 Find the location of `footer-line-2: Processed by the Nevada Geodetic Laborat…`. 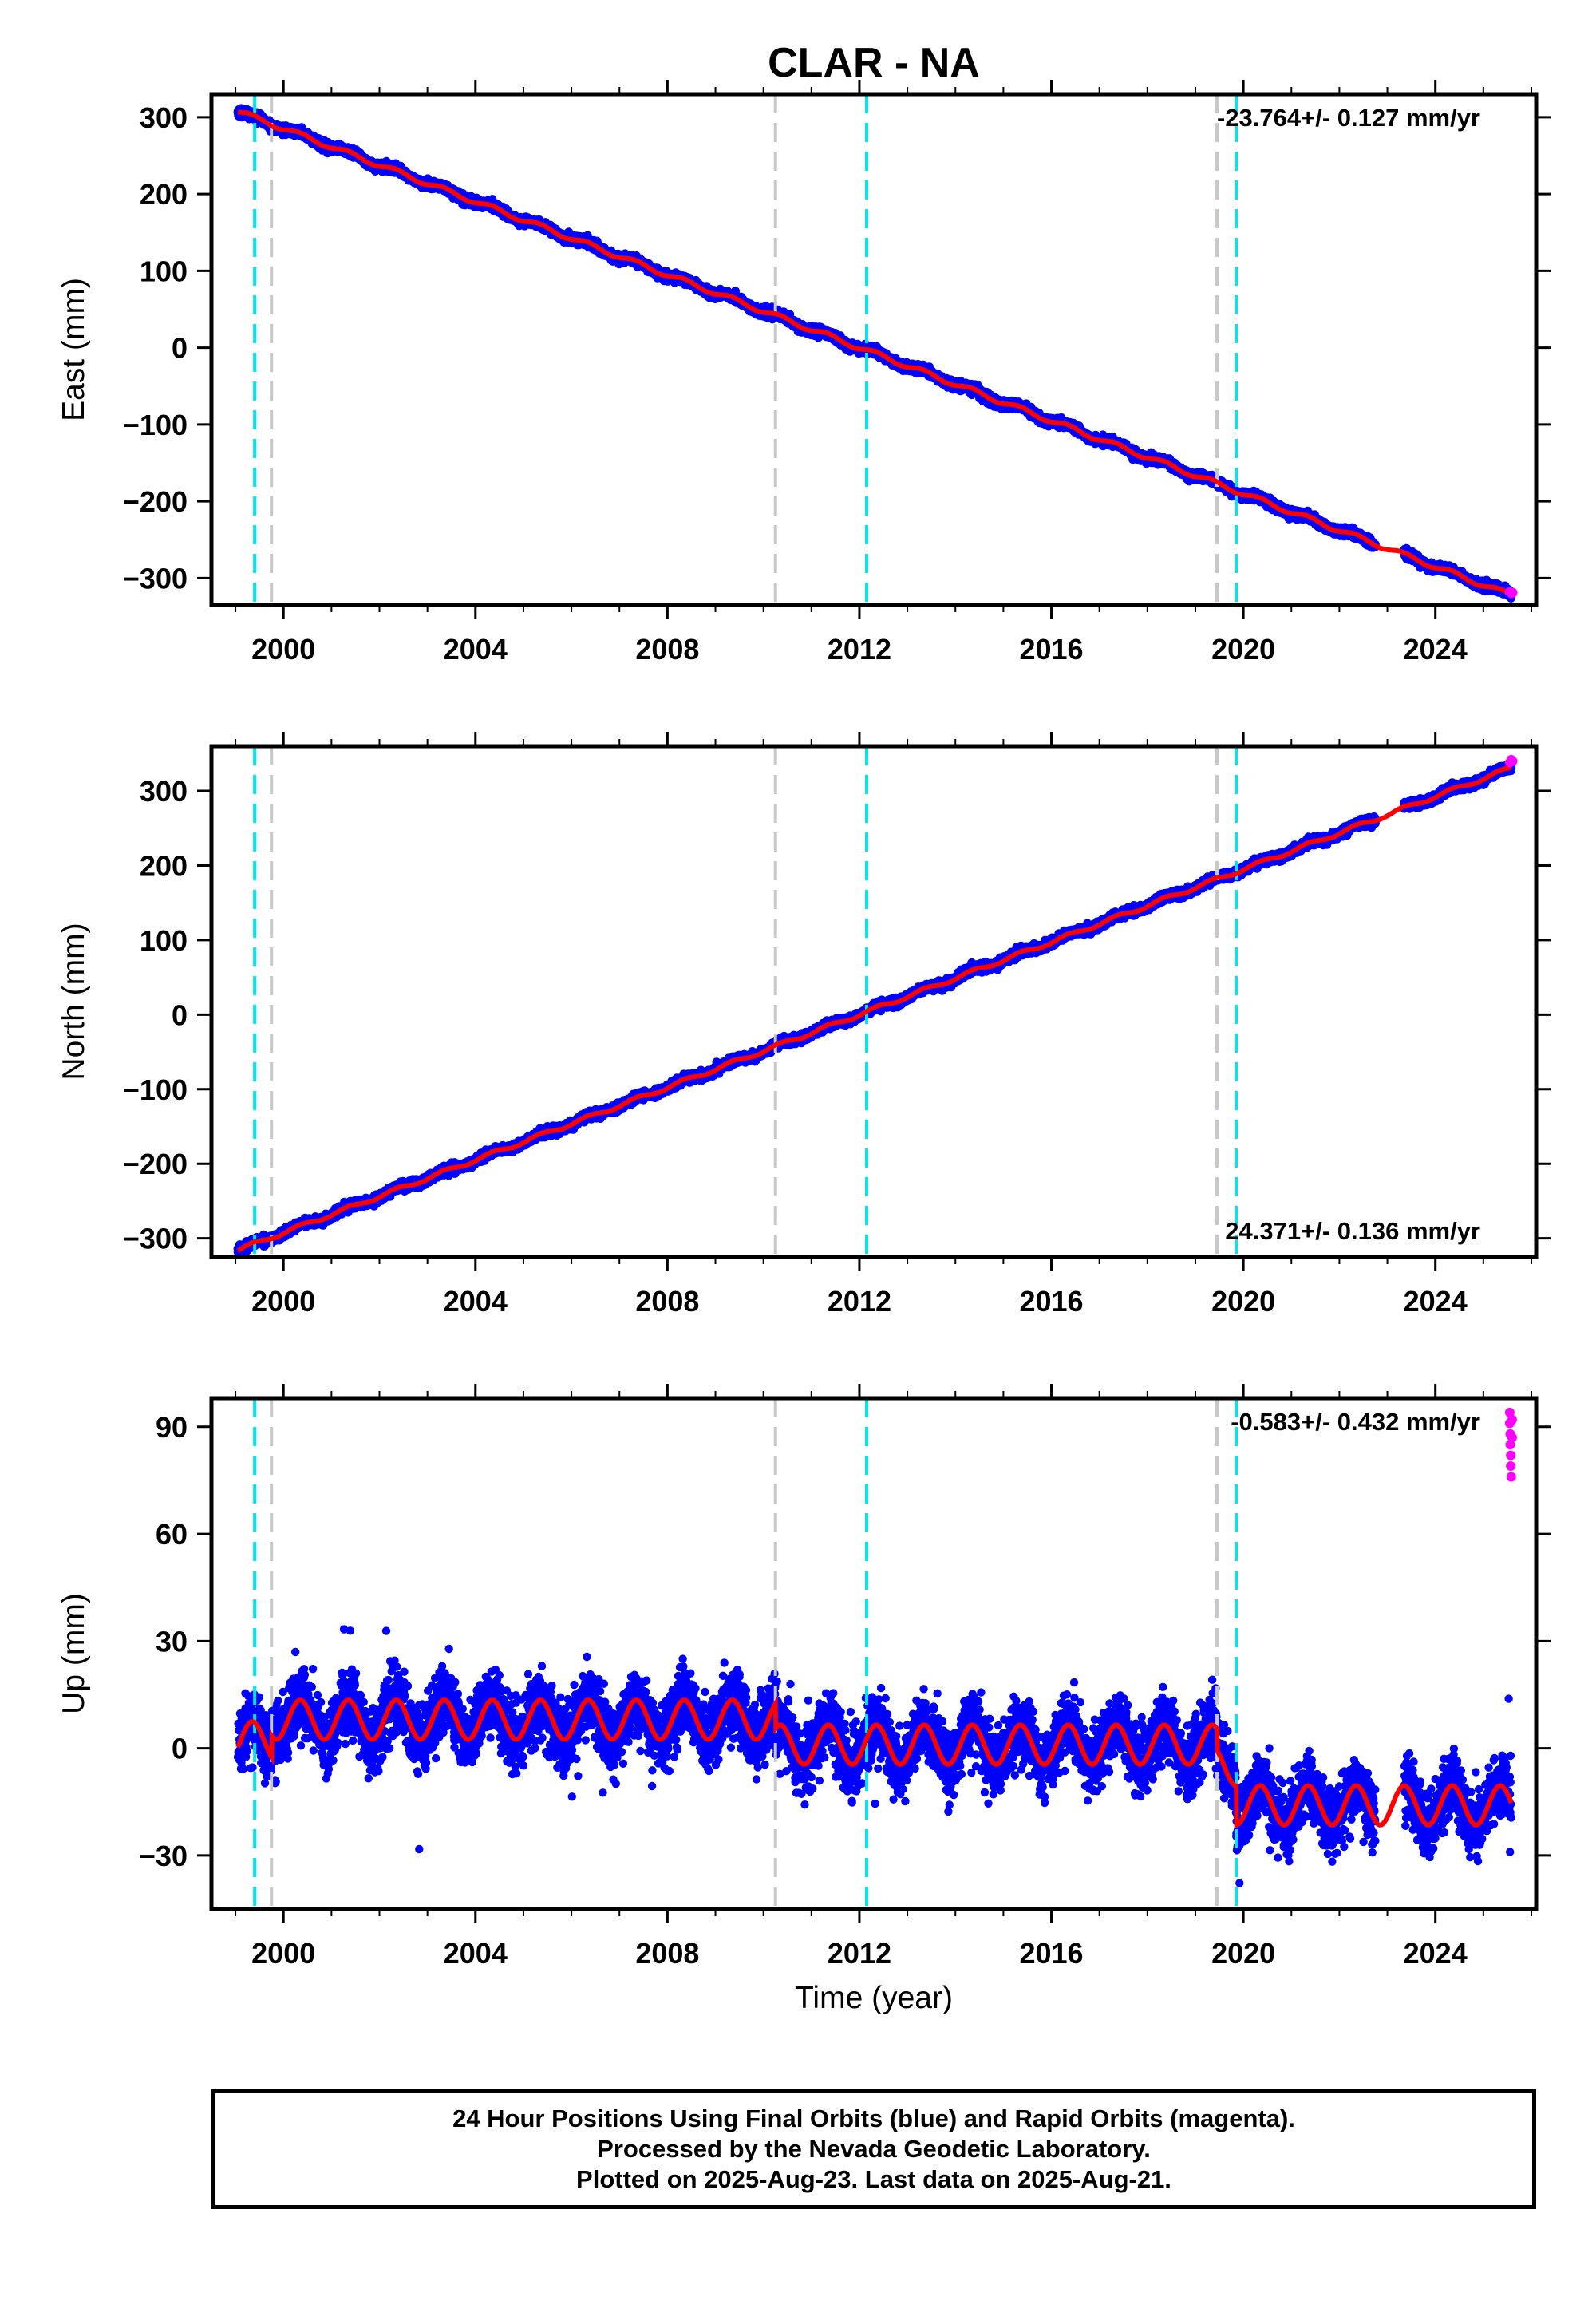

footer-line-2: Processed by the Nevada Geodetic Laborat… is located at coordinates (874, 2149).